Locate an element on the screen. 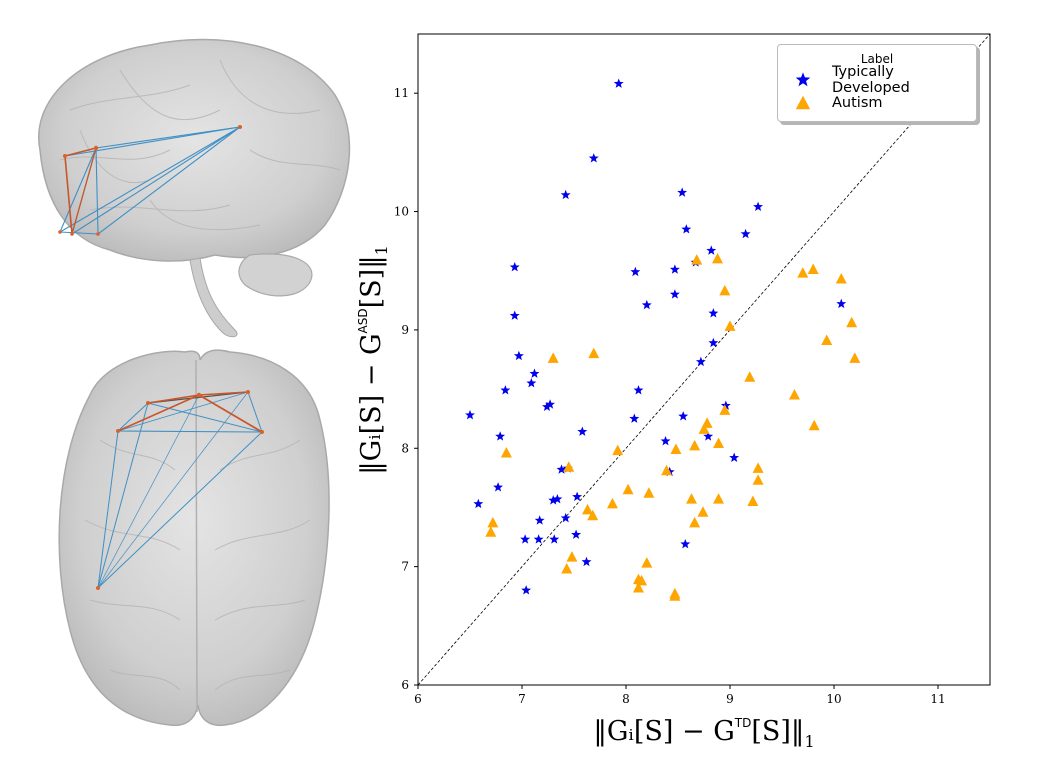 The width and height of the screenshot is (1038, 772). x-tick-label: 9 is located at coordinates (730, 699).